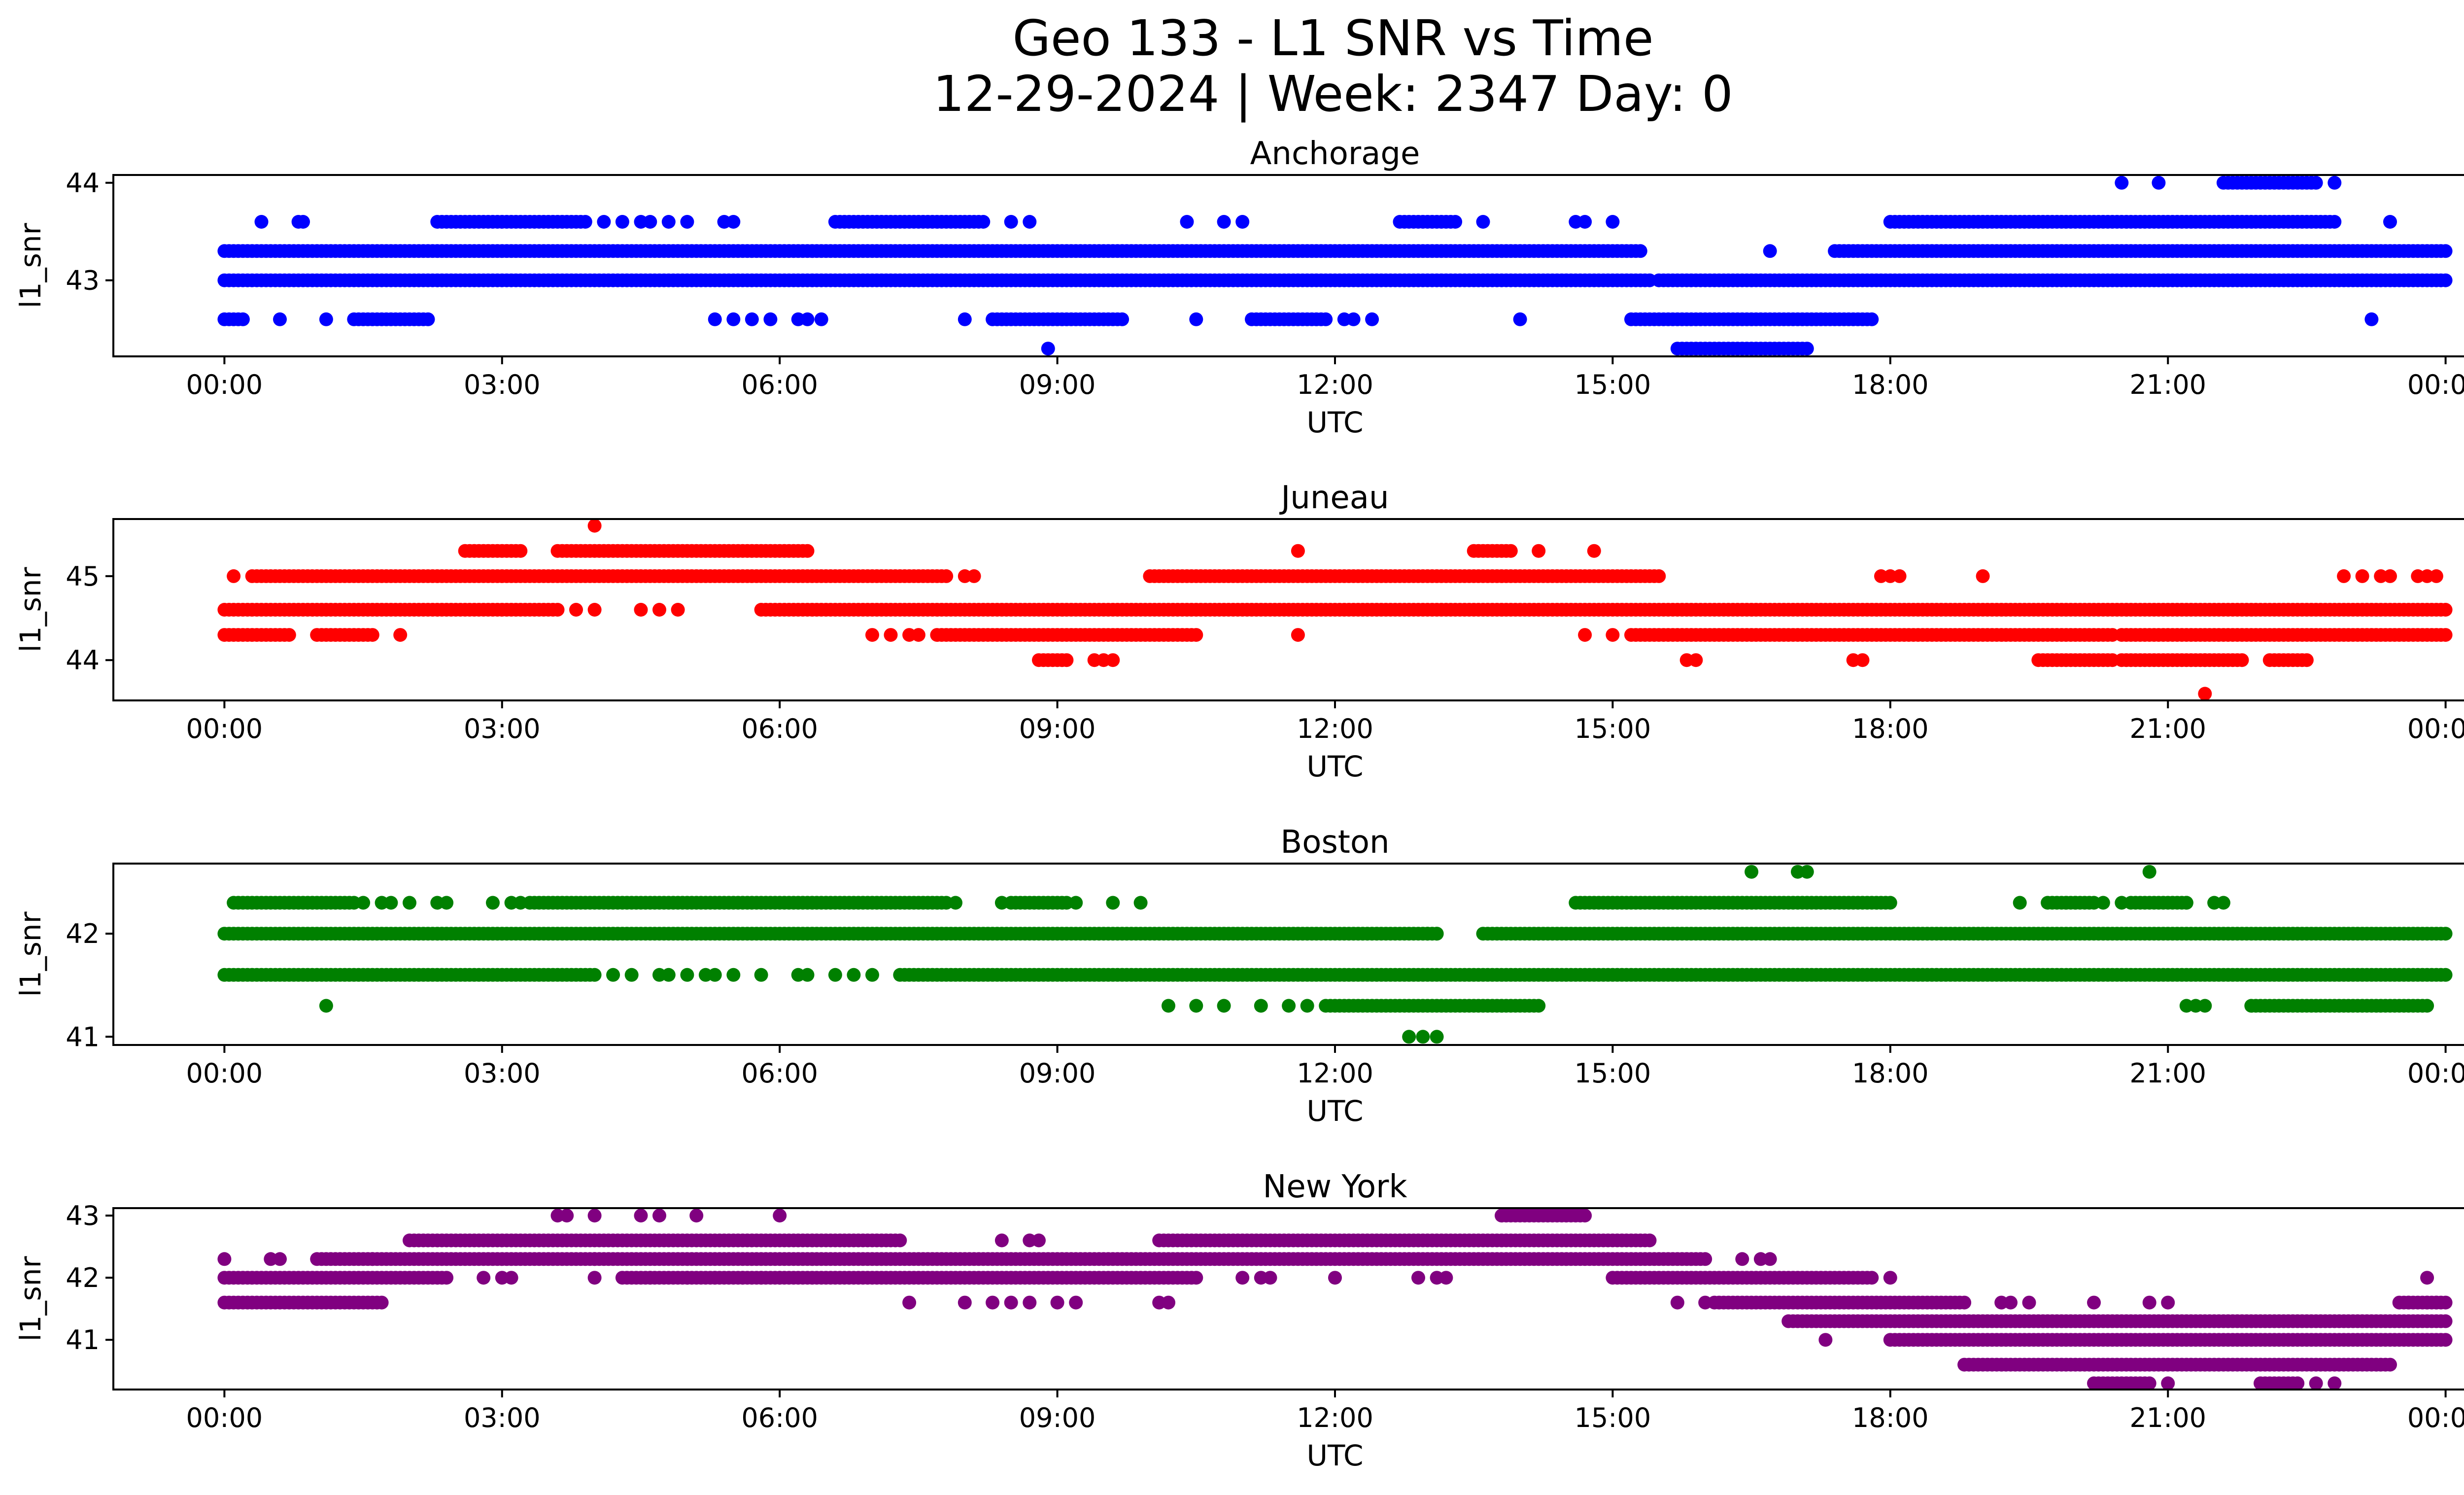  Describe the element at coordinates (1335, 154) in the screenshot. I see `panel-title: Anchorage` at that location.